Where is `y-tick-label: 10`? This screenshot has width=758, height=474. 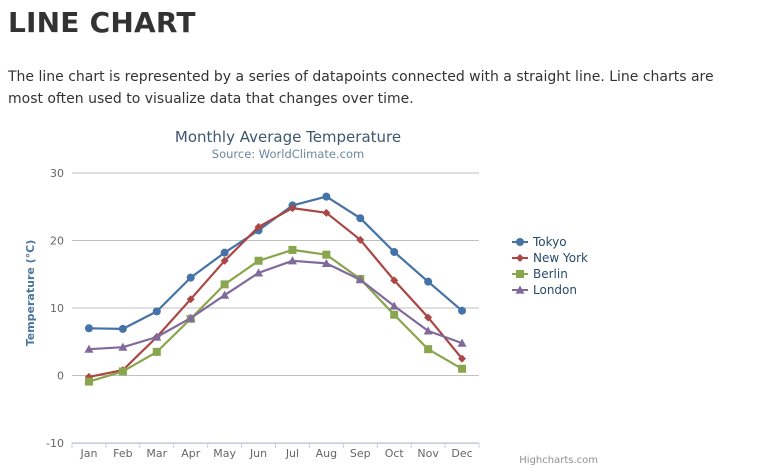
y-tick-label: 10 is located at coordinates (57, 308).